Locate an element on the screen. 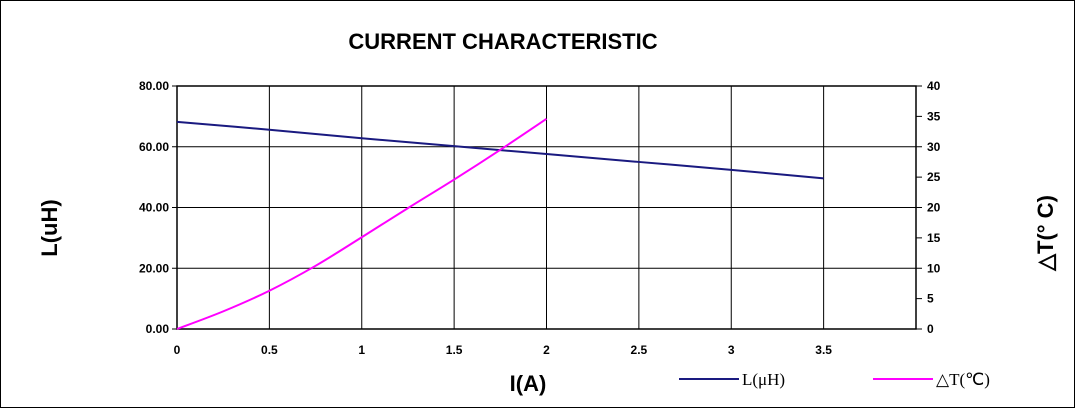 The image size is (1075, 408). y2-tick-label: 0 is located at coordinates (930, 329).